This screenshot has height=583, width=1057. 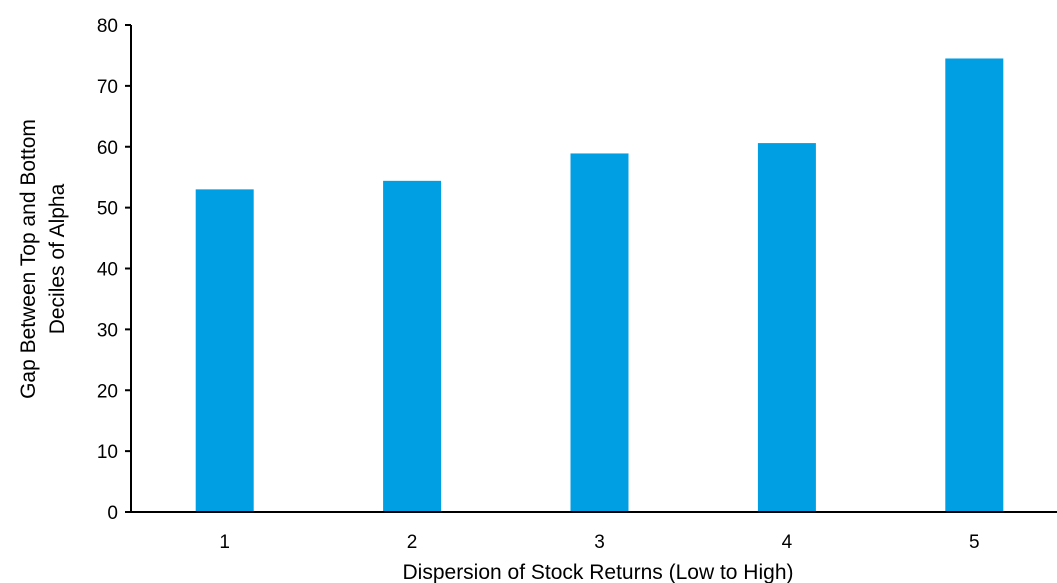 What do you see at coordinates (57, 258) in the screenshot?
I see `y-axis-title-line-2: Deciles of Alpha` at bounding box center [57, 258].